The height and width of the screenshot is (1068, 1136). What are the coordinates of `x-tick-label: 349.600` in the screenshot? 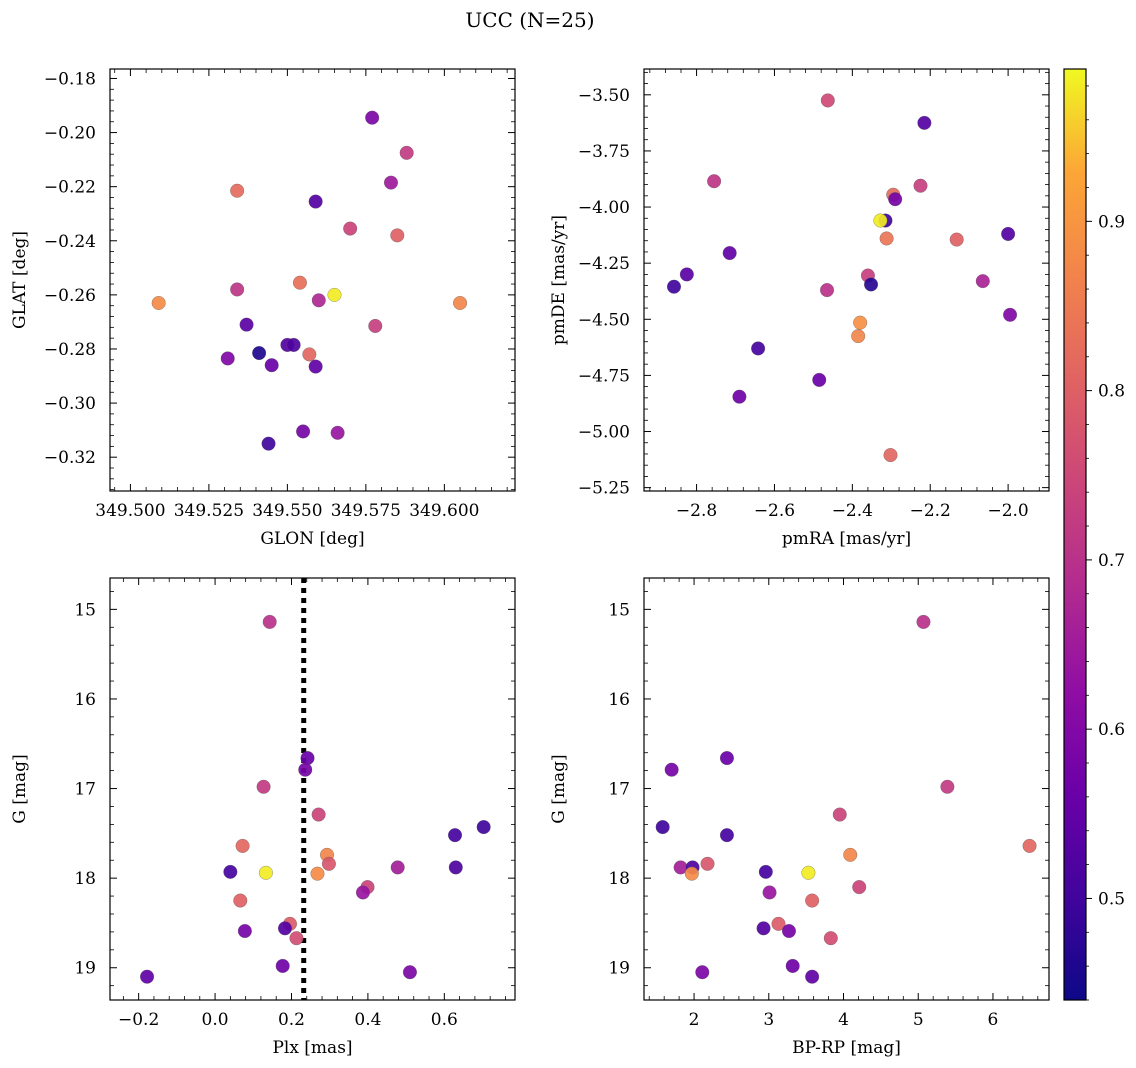 It's located at (444, 511).